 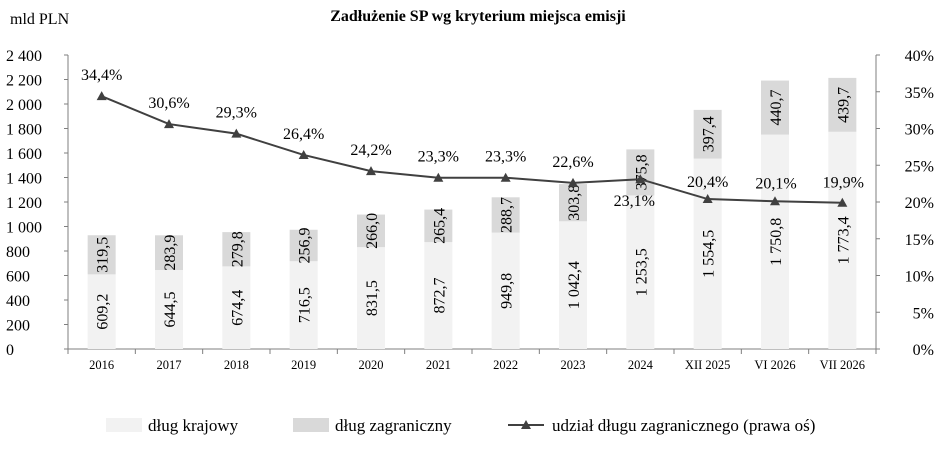 What do you see at coordinates (18, 301) in the screenshot?
I see `y-tick-label: 400` at bounding box center [18, 301].